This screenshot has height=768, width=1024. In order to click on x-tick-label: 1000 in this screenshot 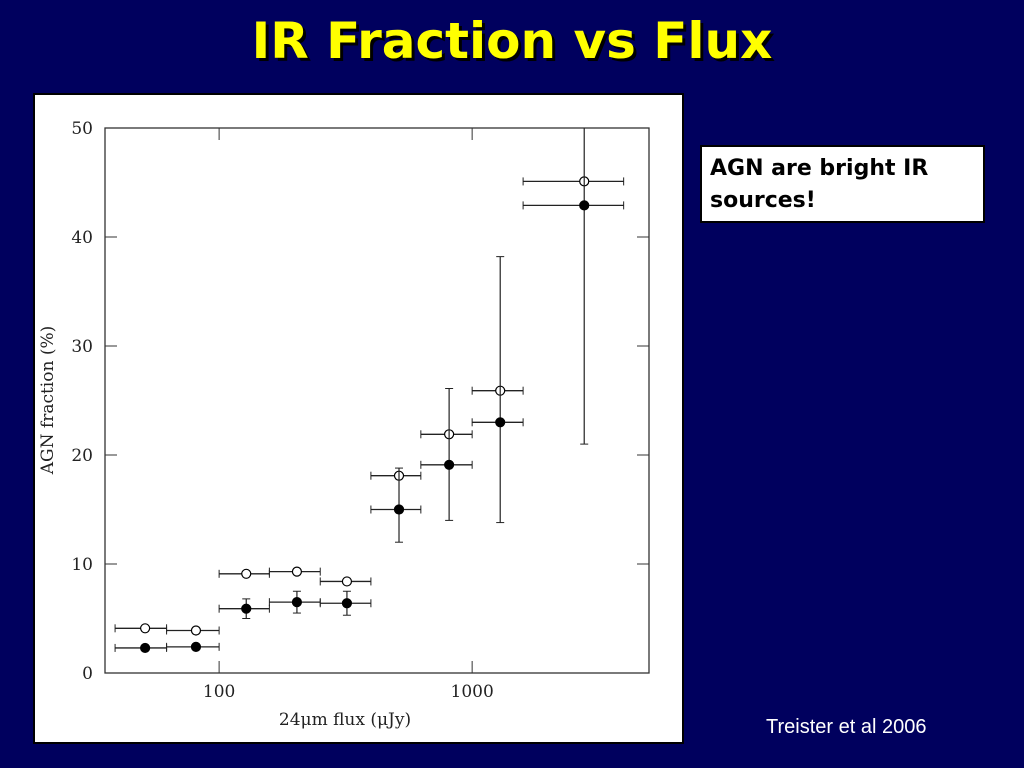, I will do `click(472, 692)`.